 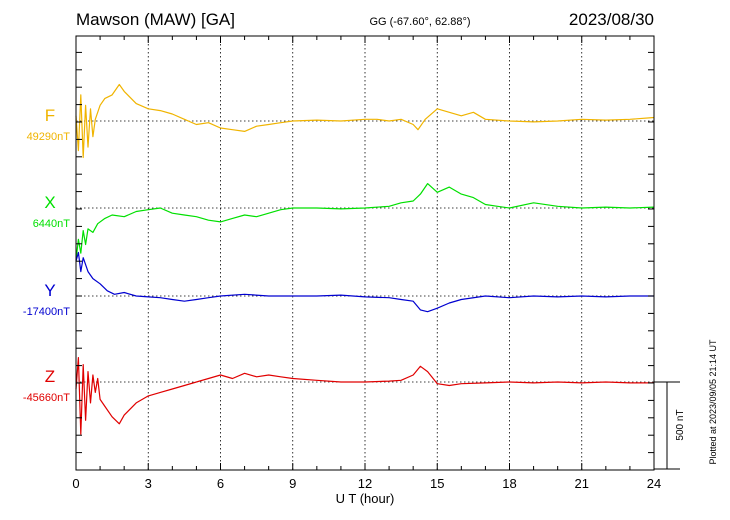 I want to click on series-name-z: Z, so click(x=50, y=376).